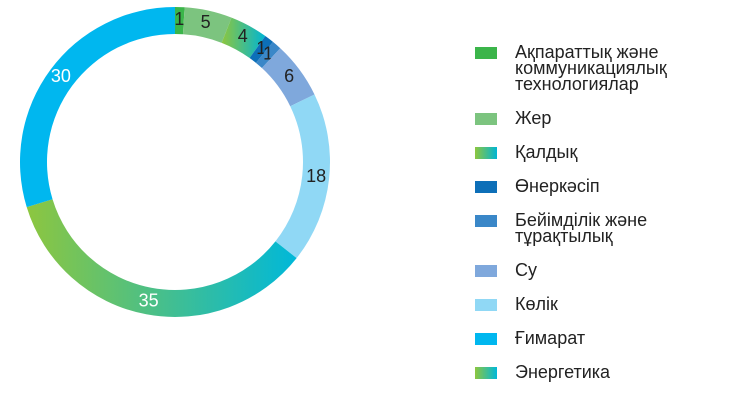  What do you see at coordinates (526, 270) in the screenshot?
I see `legend-label: Су` at bounding box center [526, 270].